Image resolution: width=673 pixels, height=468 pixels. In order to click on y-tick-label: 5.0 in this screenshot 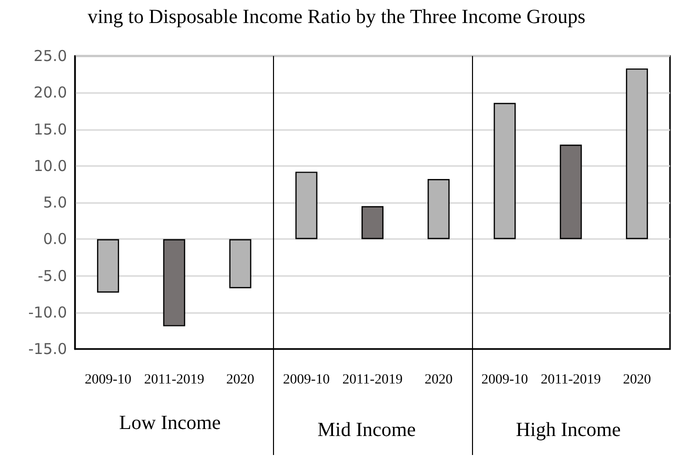, I will do `click(55, 203)`.